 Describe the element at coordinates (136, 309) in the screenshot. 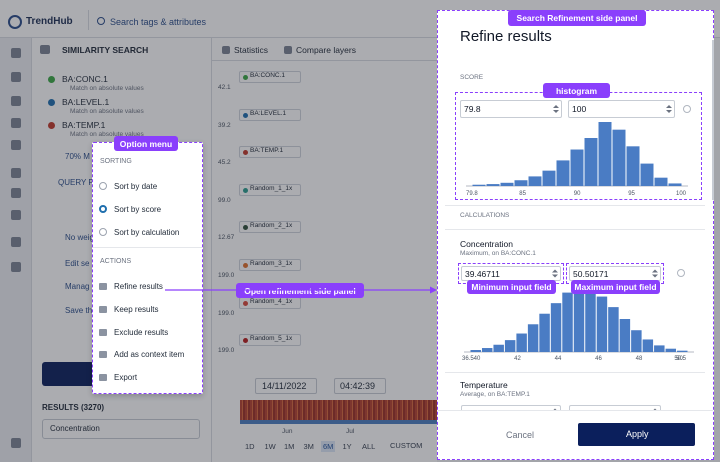

I see `menu-item: Keep results` at that location.